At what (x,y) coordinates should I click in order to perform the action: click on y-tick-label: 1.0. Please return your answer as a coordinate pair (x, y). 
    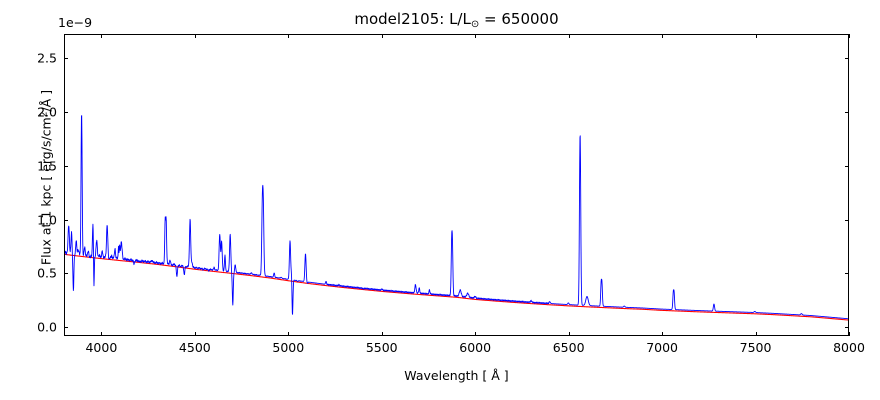
    Looking at the image, I should click on (47, 219).